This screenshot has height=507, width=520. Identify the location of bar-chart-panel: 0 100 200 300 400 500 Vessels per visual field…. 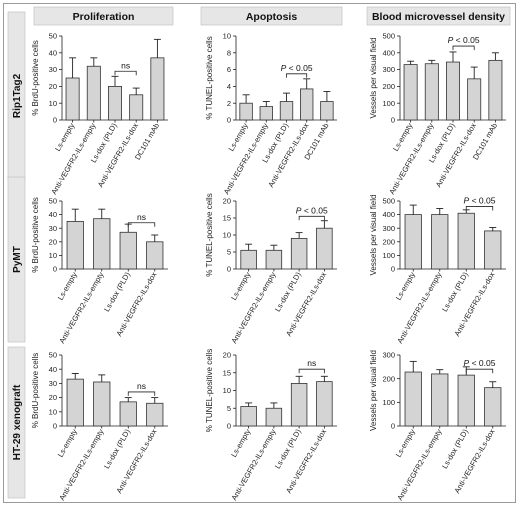
(437, 270).